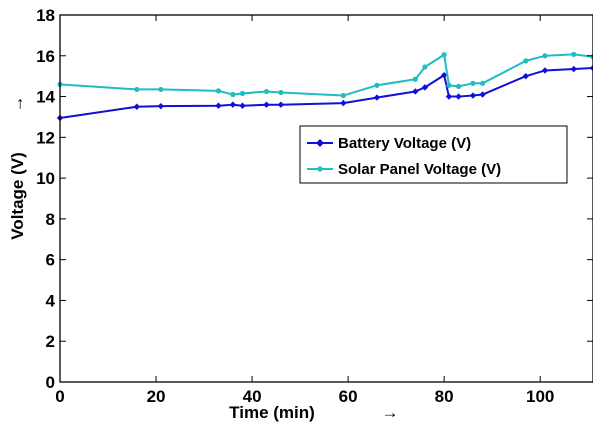 Image resolution: width=593 pixels, height=427 pixels. I want to click on legend-label-battery: Battery Voltage (V), so click(404, 143).